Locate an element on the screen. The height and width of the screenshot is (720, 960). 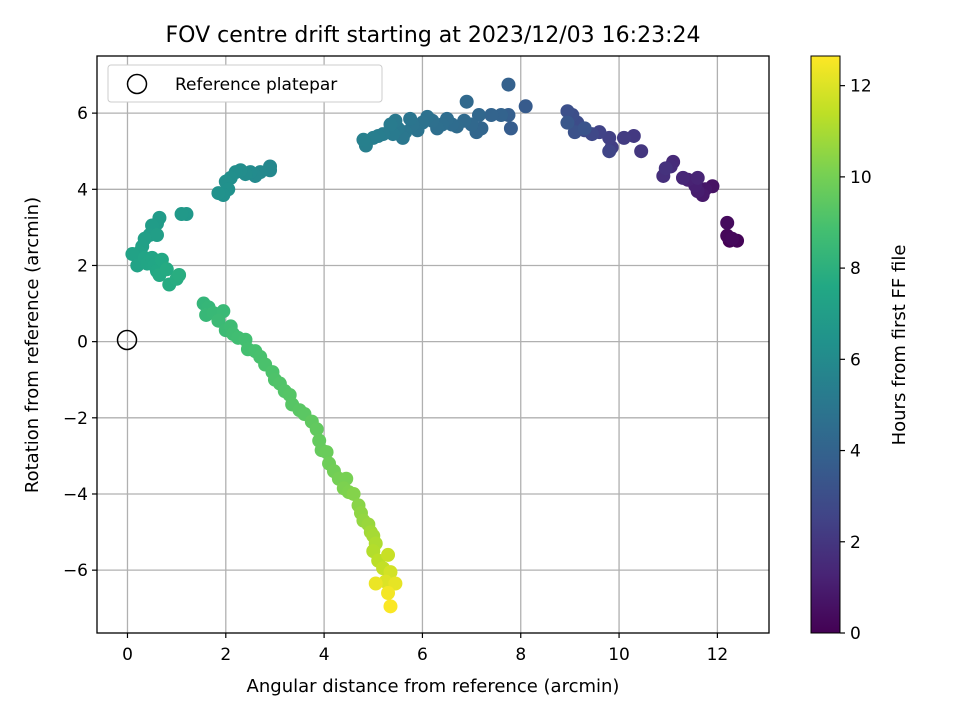
y-tick-label: −4 is located at coordinates (75, 495).